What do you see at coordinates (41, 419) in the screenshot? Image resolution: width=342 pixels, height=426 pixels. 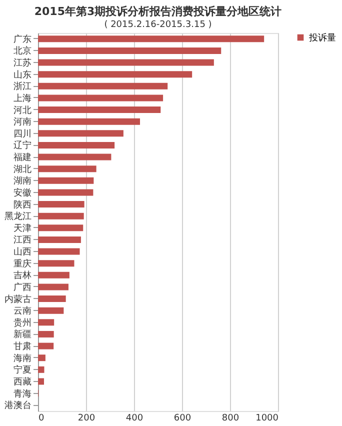 I see `x-tick-label: 0` at bounding box center [41, 419].